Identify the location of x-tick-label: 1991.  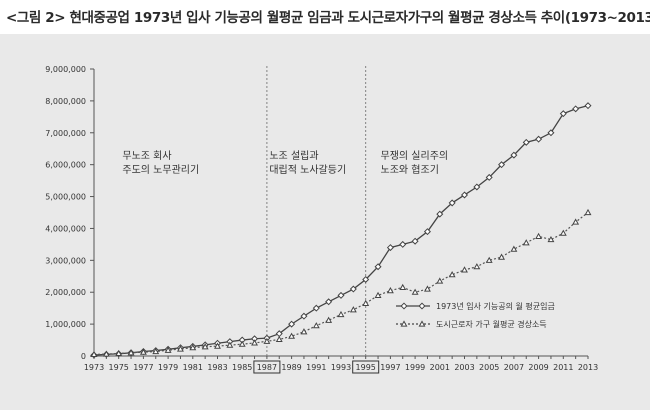
(316, 367).